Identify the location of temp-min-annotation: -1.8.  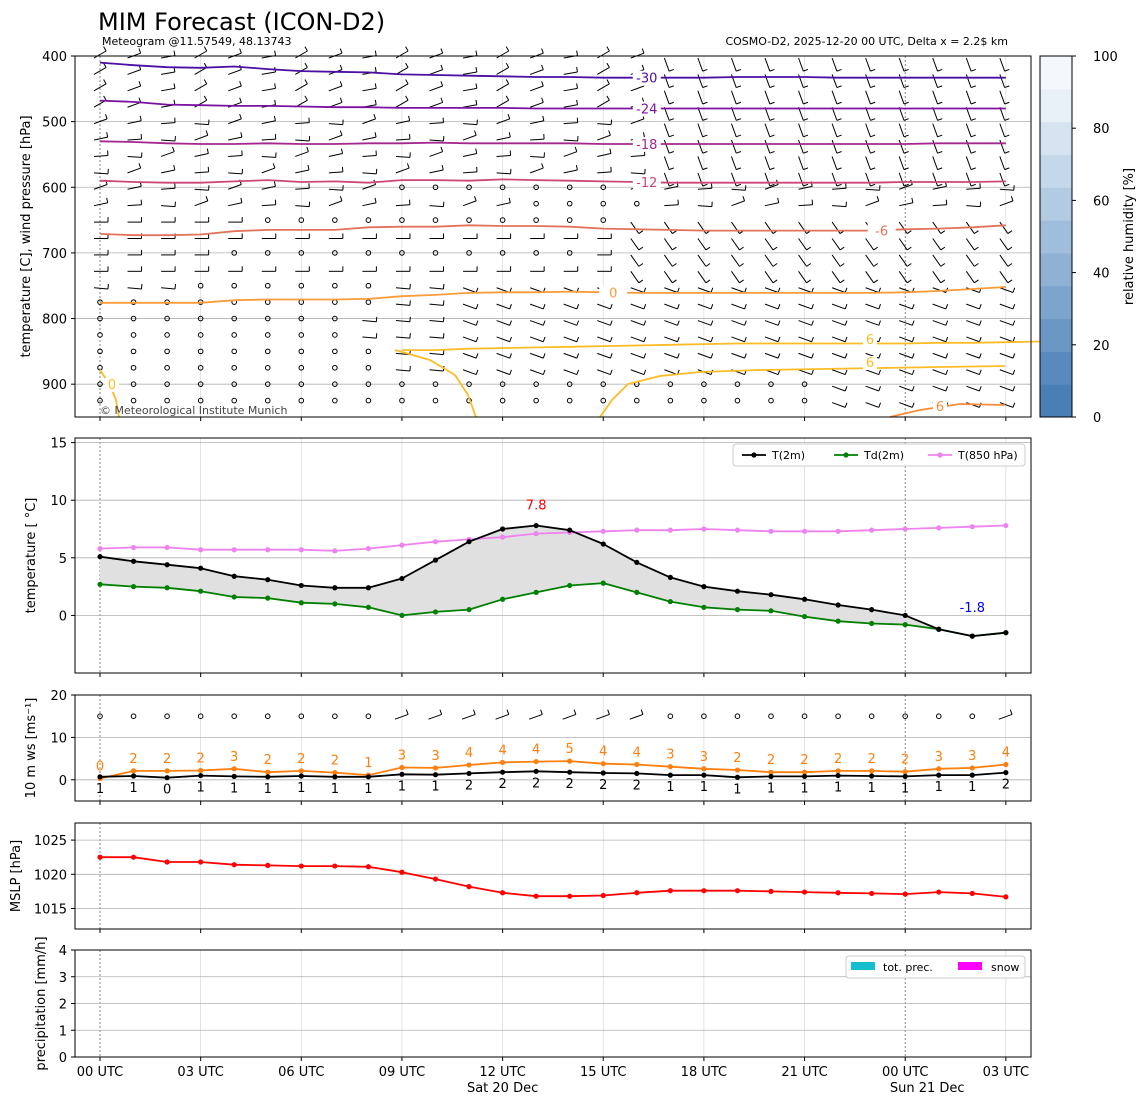
(972, 608).